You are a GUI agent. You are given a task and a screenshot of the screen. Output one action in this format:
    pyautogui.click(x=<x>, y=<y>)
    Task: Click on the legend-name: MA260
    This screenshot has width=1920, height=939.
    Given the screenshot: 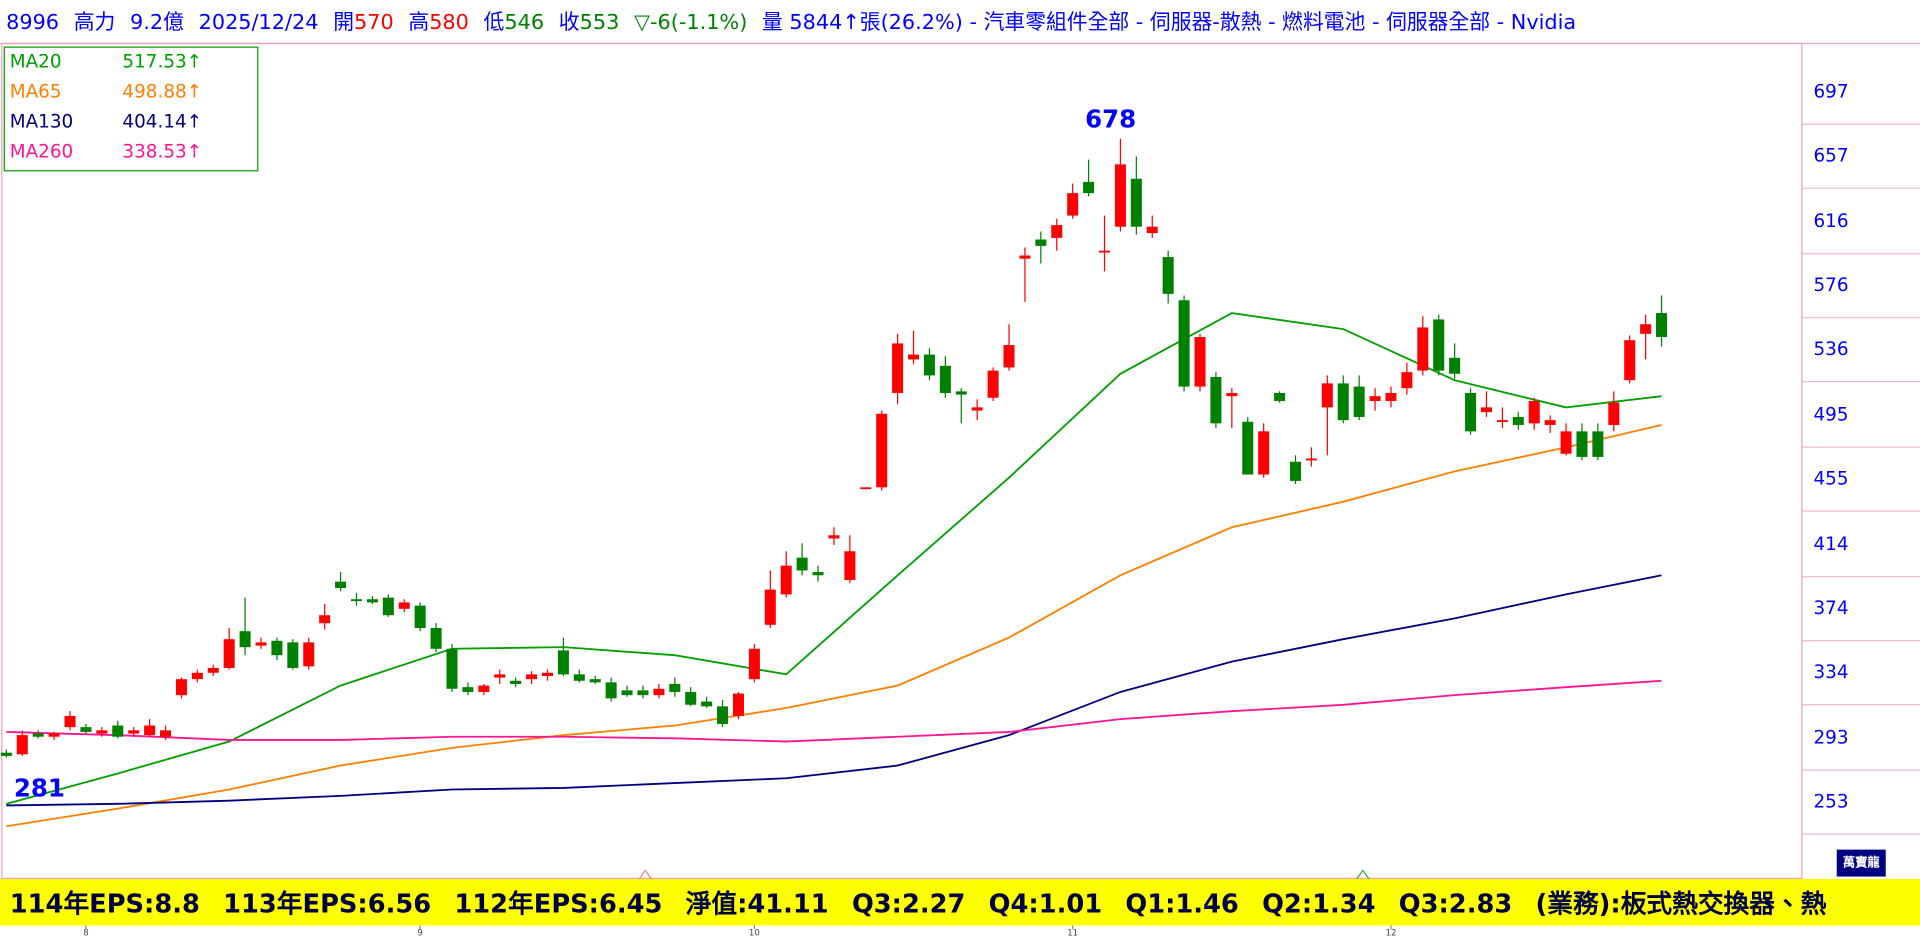 What is the action you would take?
    pyautogui.click(x=41, y=151)
    